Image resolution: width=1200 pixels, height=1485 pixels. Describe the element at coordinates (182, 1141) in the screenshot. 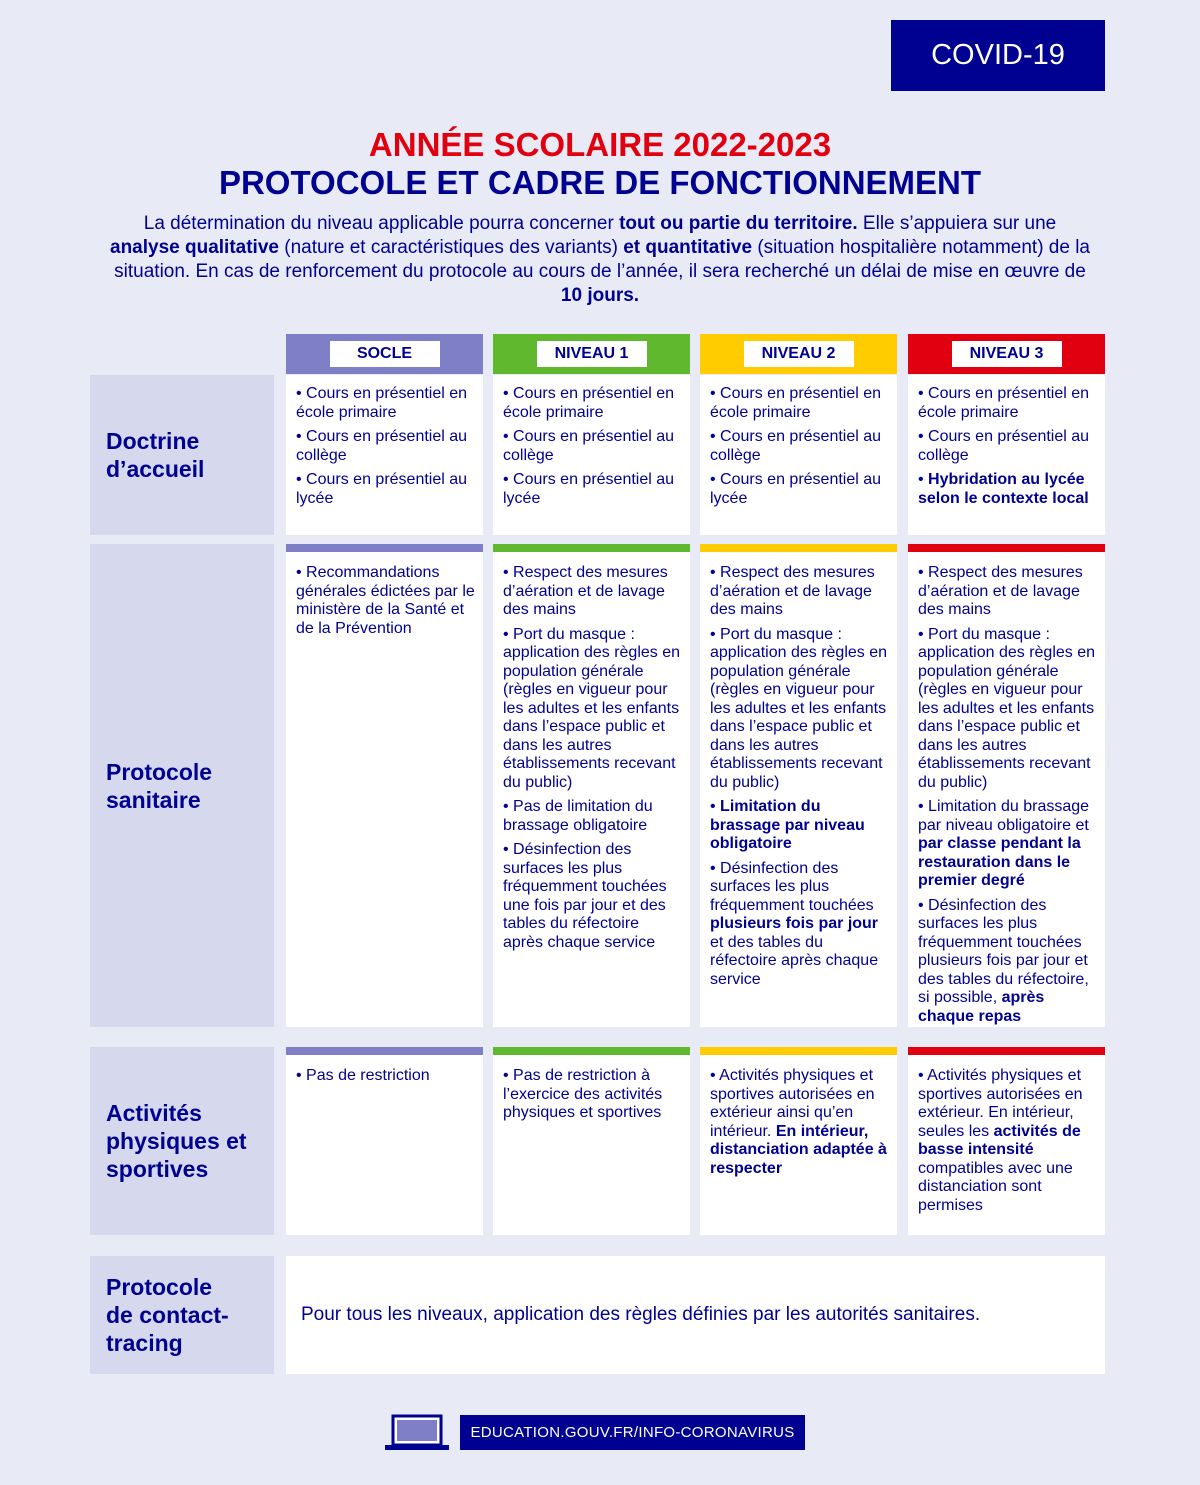

I see `row-label: Activités physiques et sportives` at that location.